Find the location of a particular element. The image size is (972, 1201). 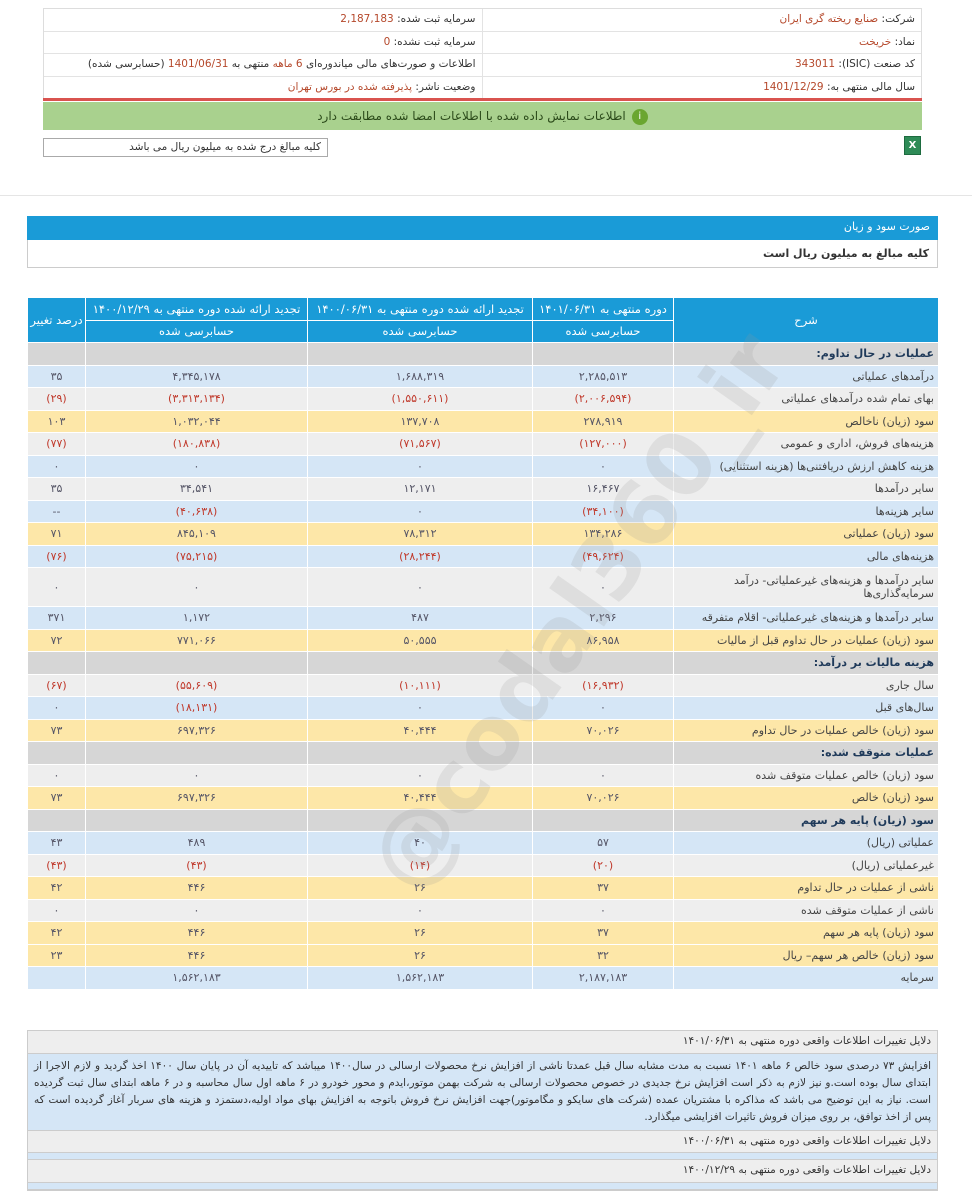

row-value: ۷۰,۰۲۶ is located at coordinates (603, 798).